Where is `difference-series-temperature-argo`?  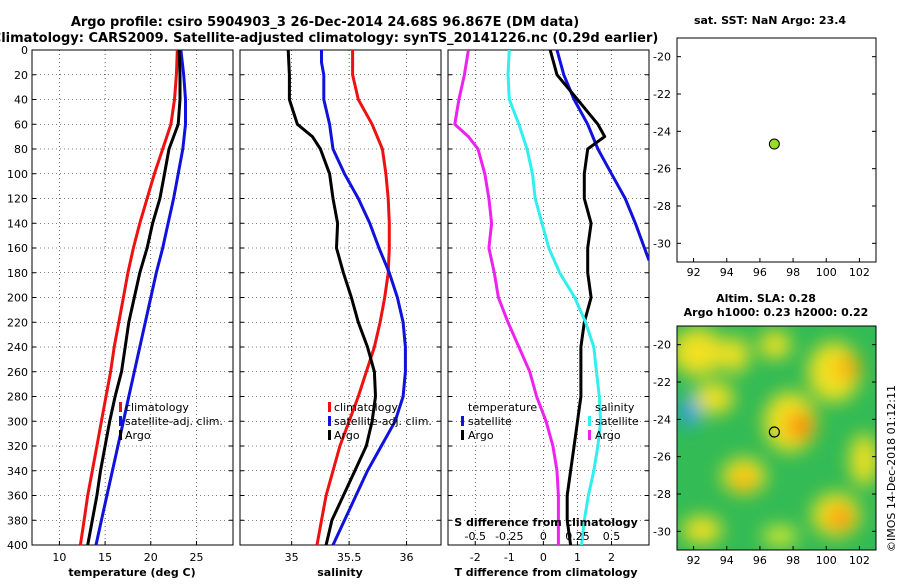
difference-series-temperature-argo is located at coordinates (577, 297).